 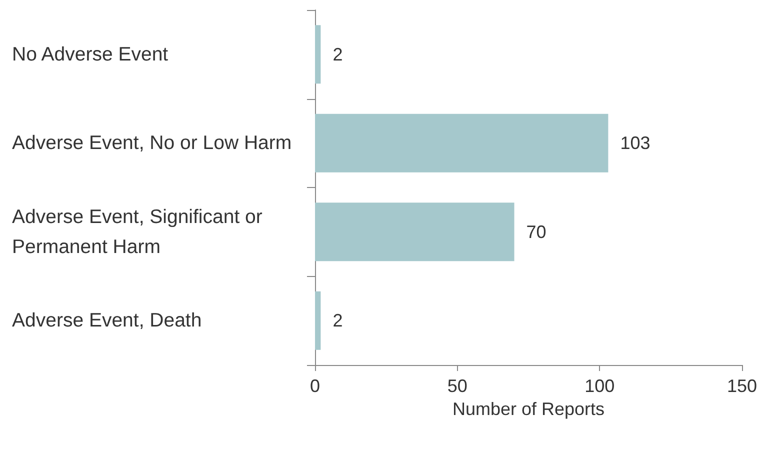 I want to click on y-tick-label: No Adverse Event, so click(x=90, y=54).